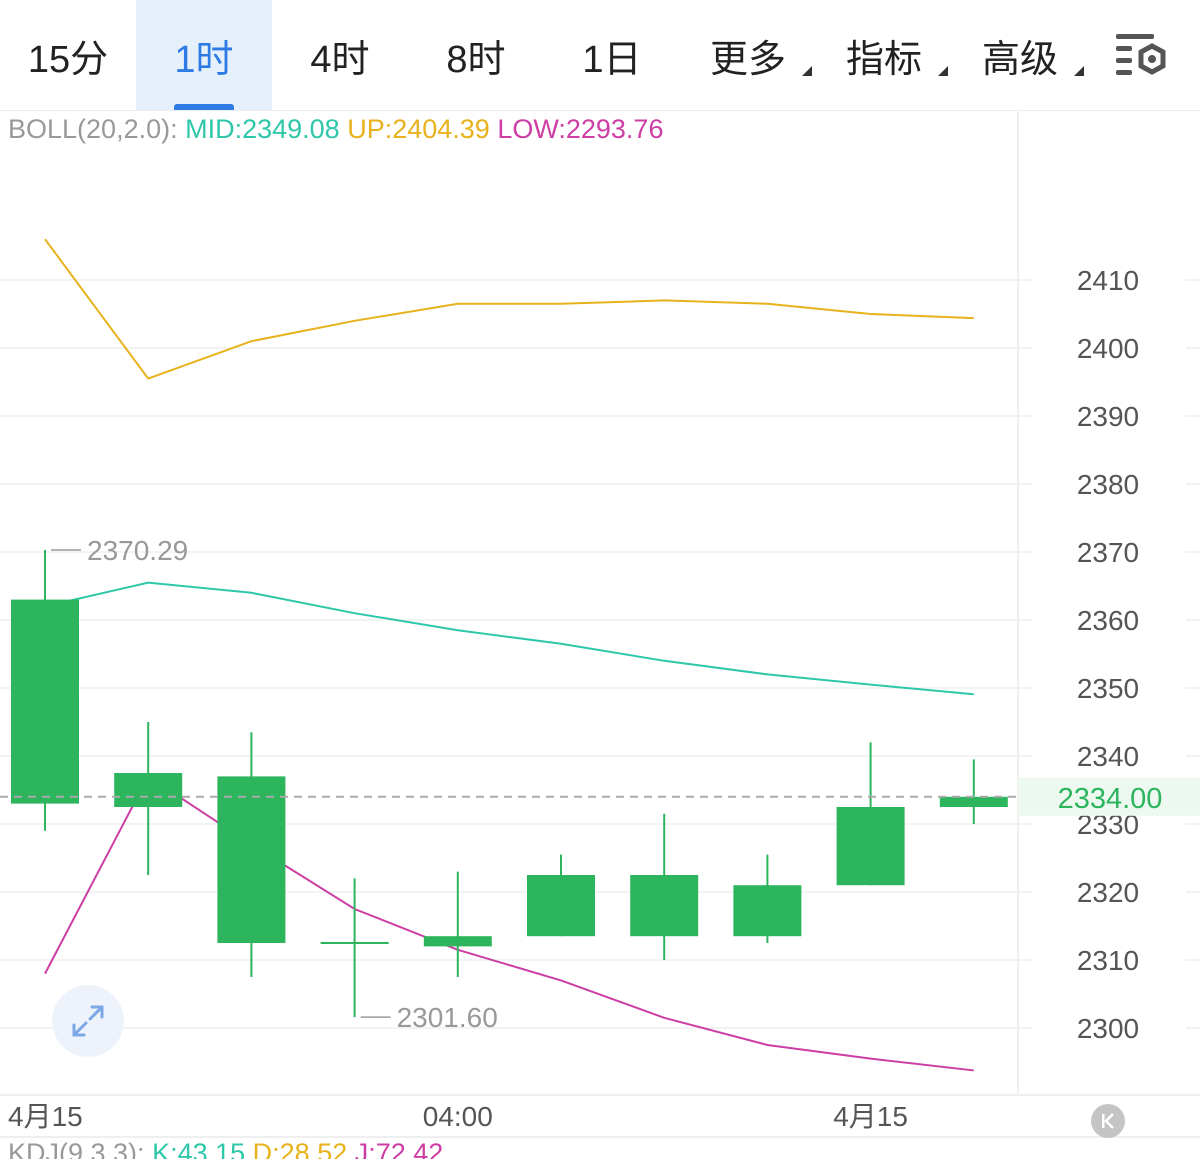  I want to click on y-tick-label: 2380, so click(1108, 484).